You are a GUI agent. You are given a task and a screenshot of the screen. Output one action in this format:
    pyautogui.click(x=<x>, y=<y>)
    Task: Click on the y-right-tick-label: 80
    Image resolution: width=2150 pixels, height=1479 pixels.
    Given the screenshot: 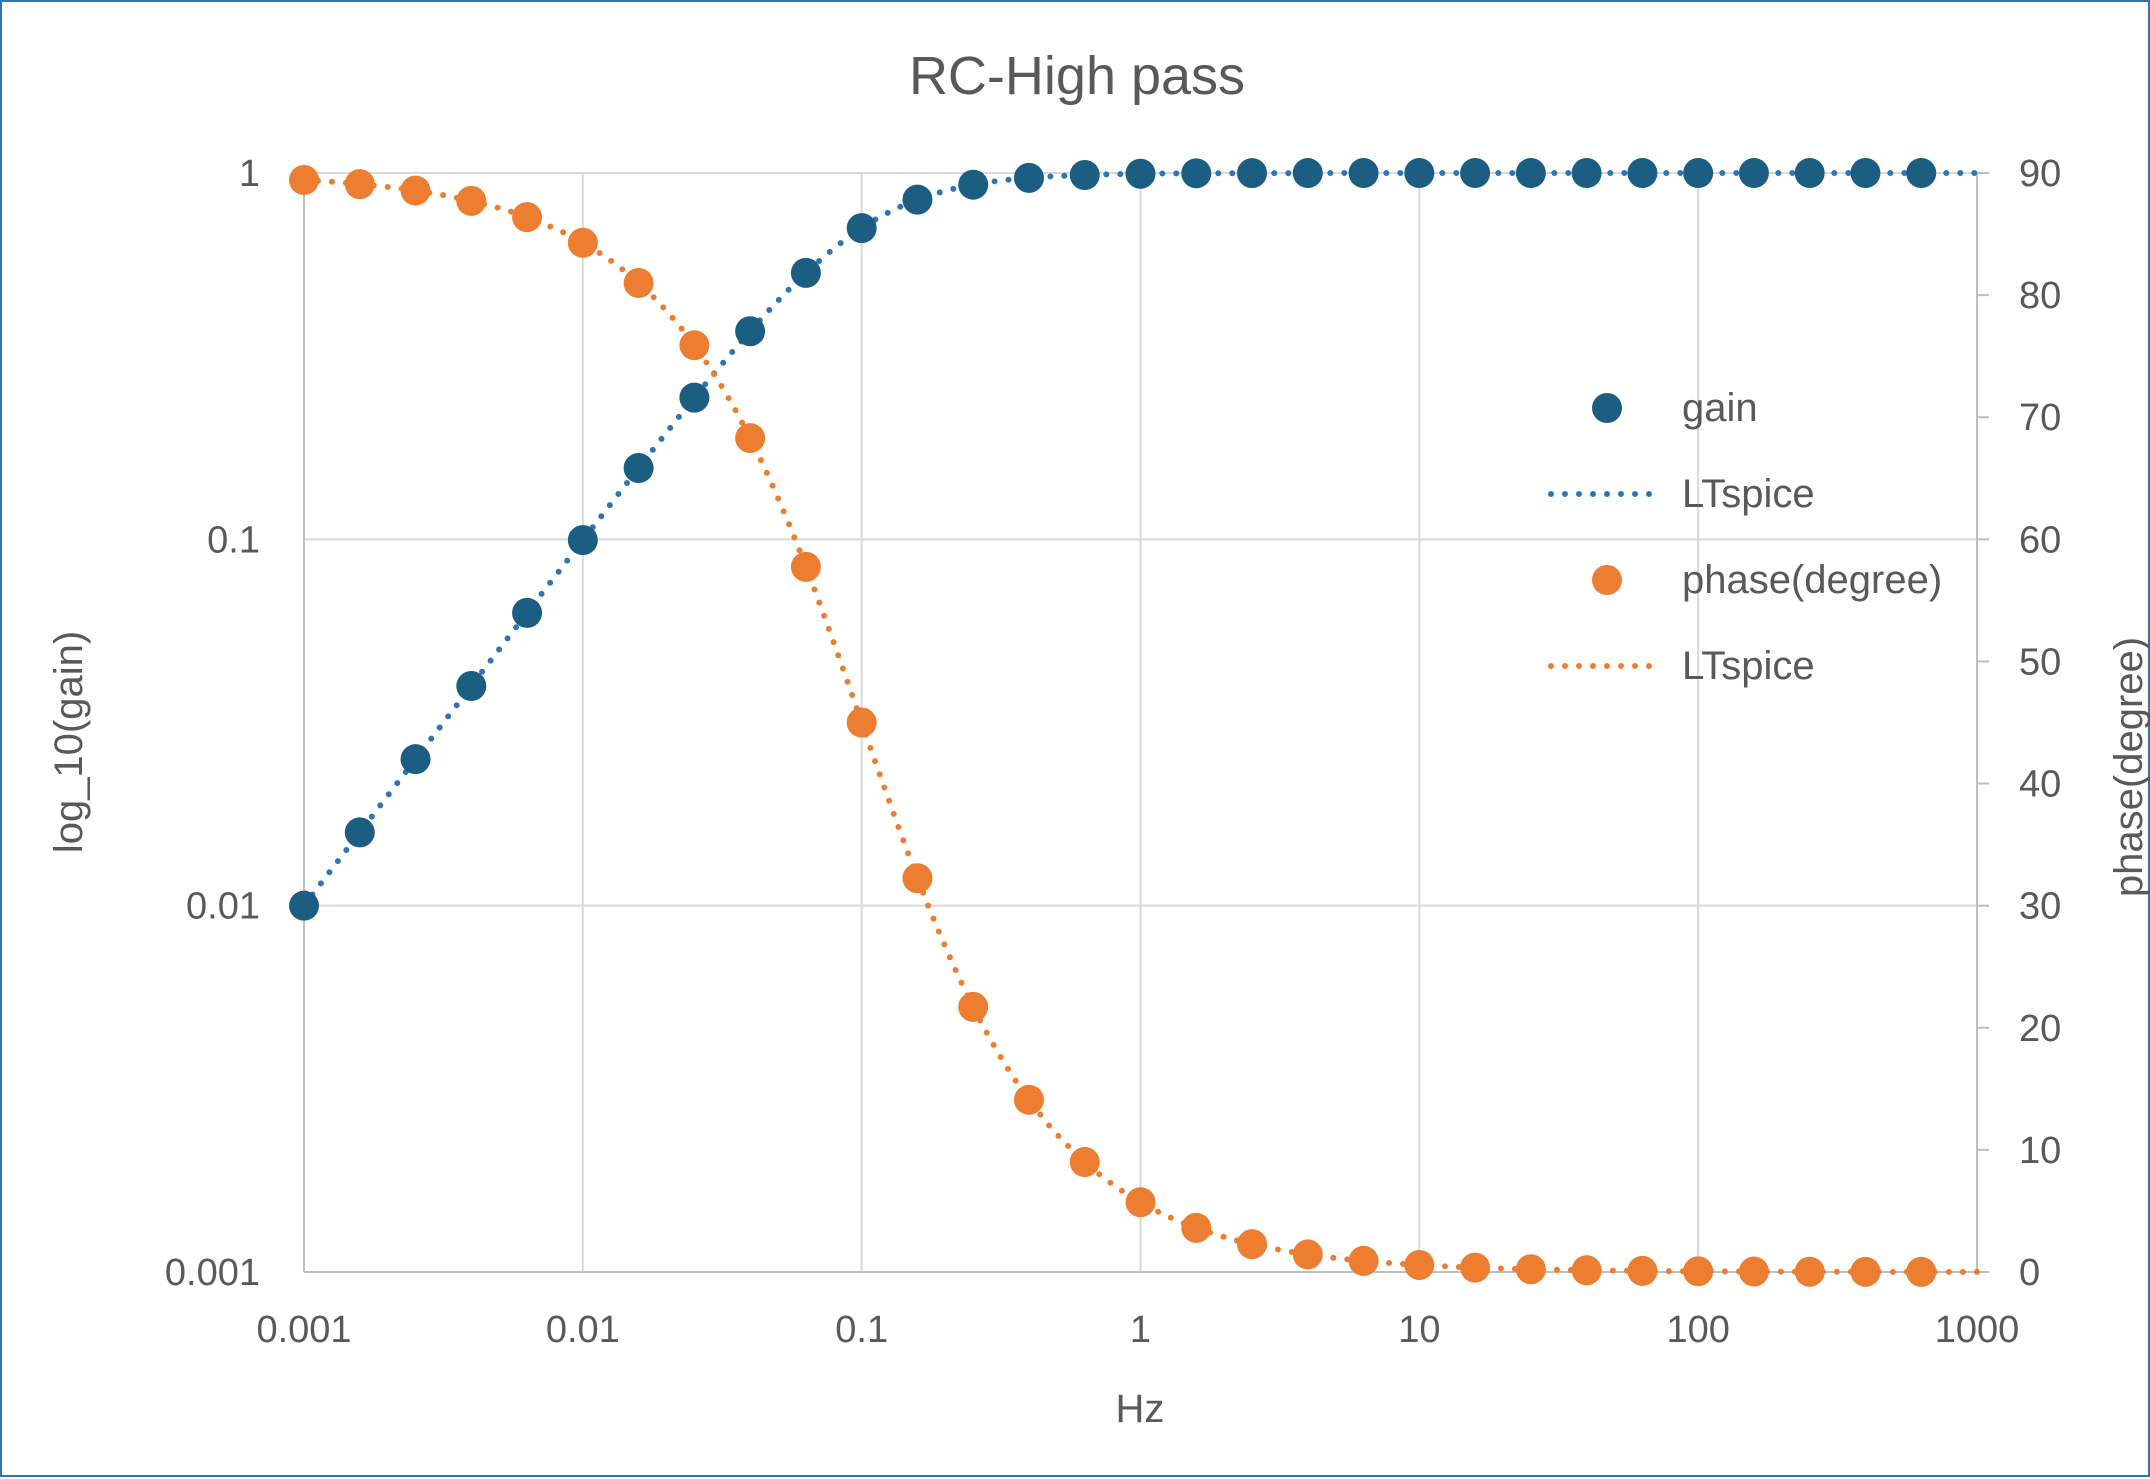 What is the action you would take?
    pyautogui.click(x=2040, y=296)
    